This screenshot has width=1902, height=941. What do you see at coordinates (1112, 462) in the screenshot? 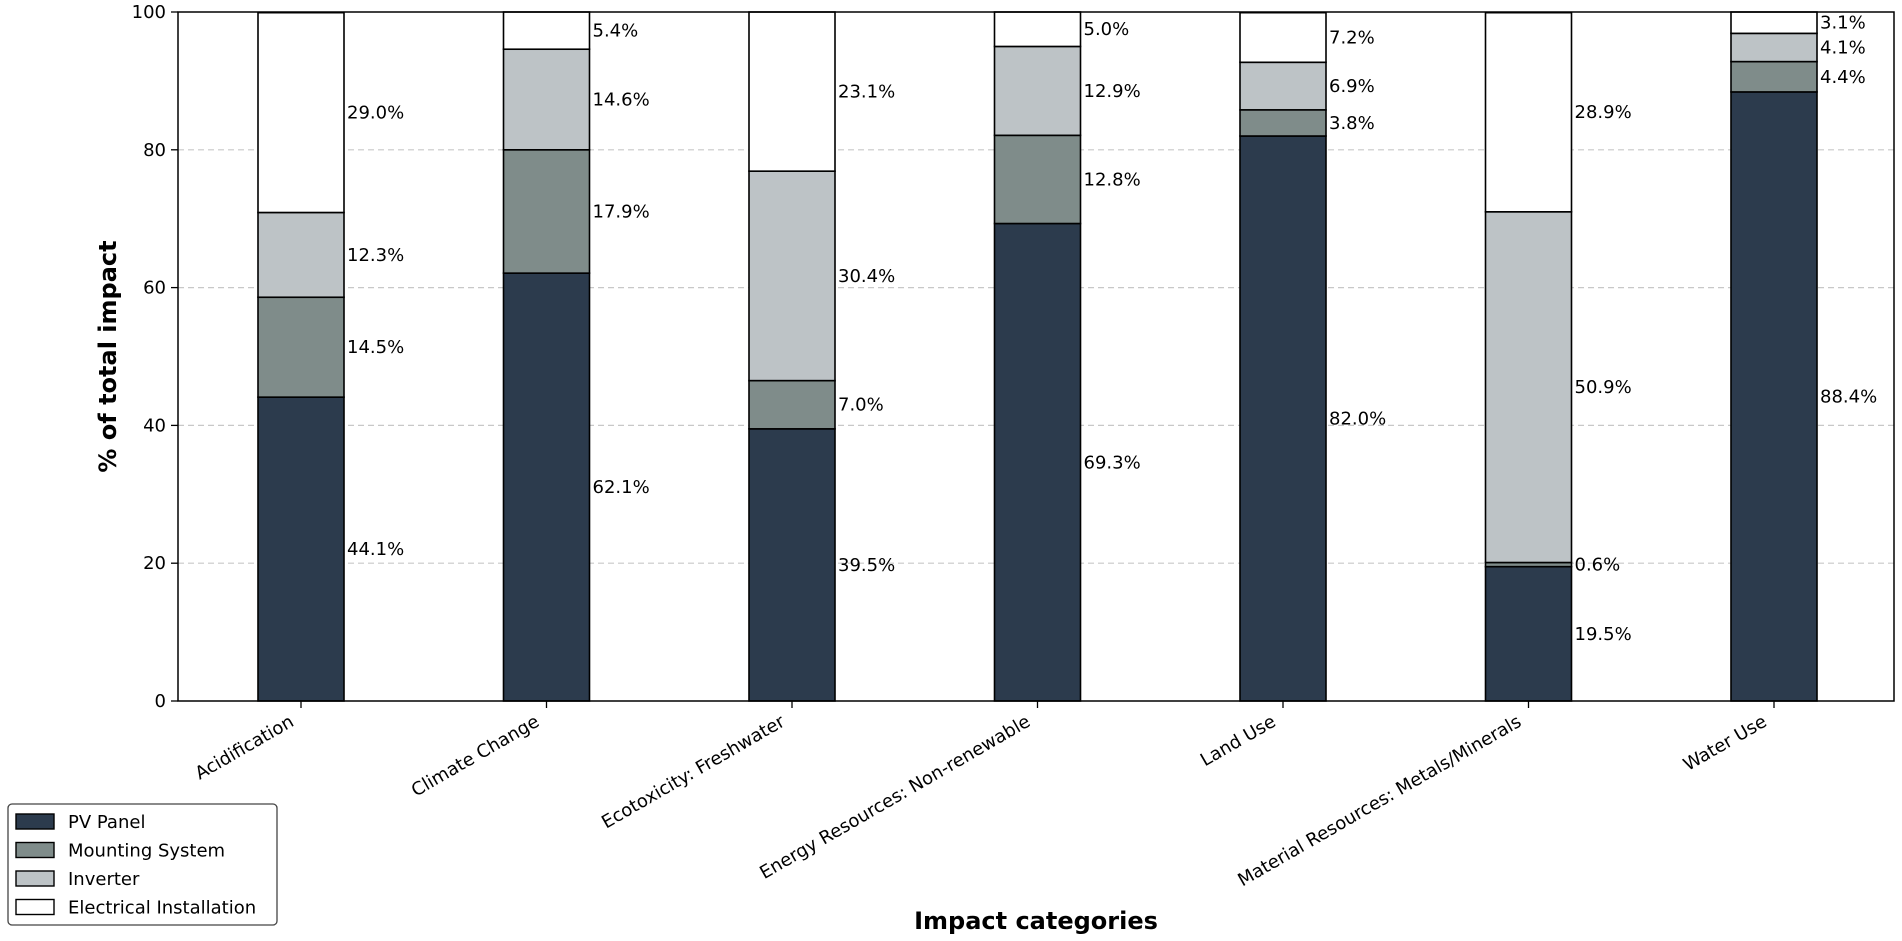
I see `data-label: 69.3%` at bounding box center [1112, 462].